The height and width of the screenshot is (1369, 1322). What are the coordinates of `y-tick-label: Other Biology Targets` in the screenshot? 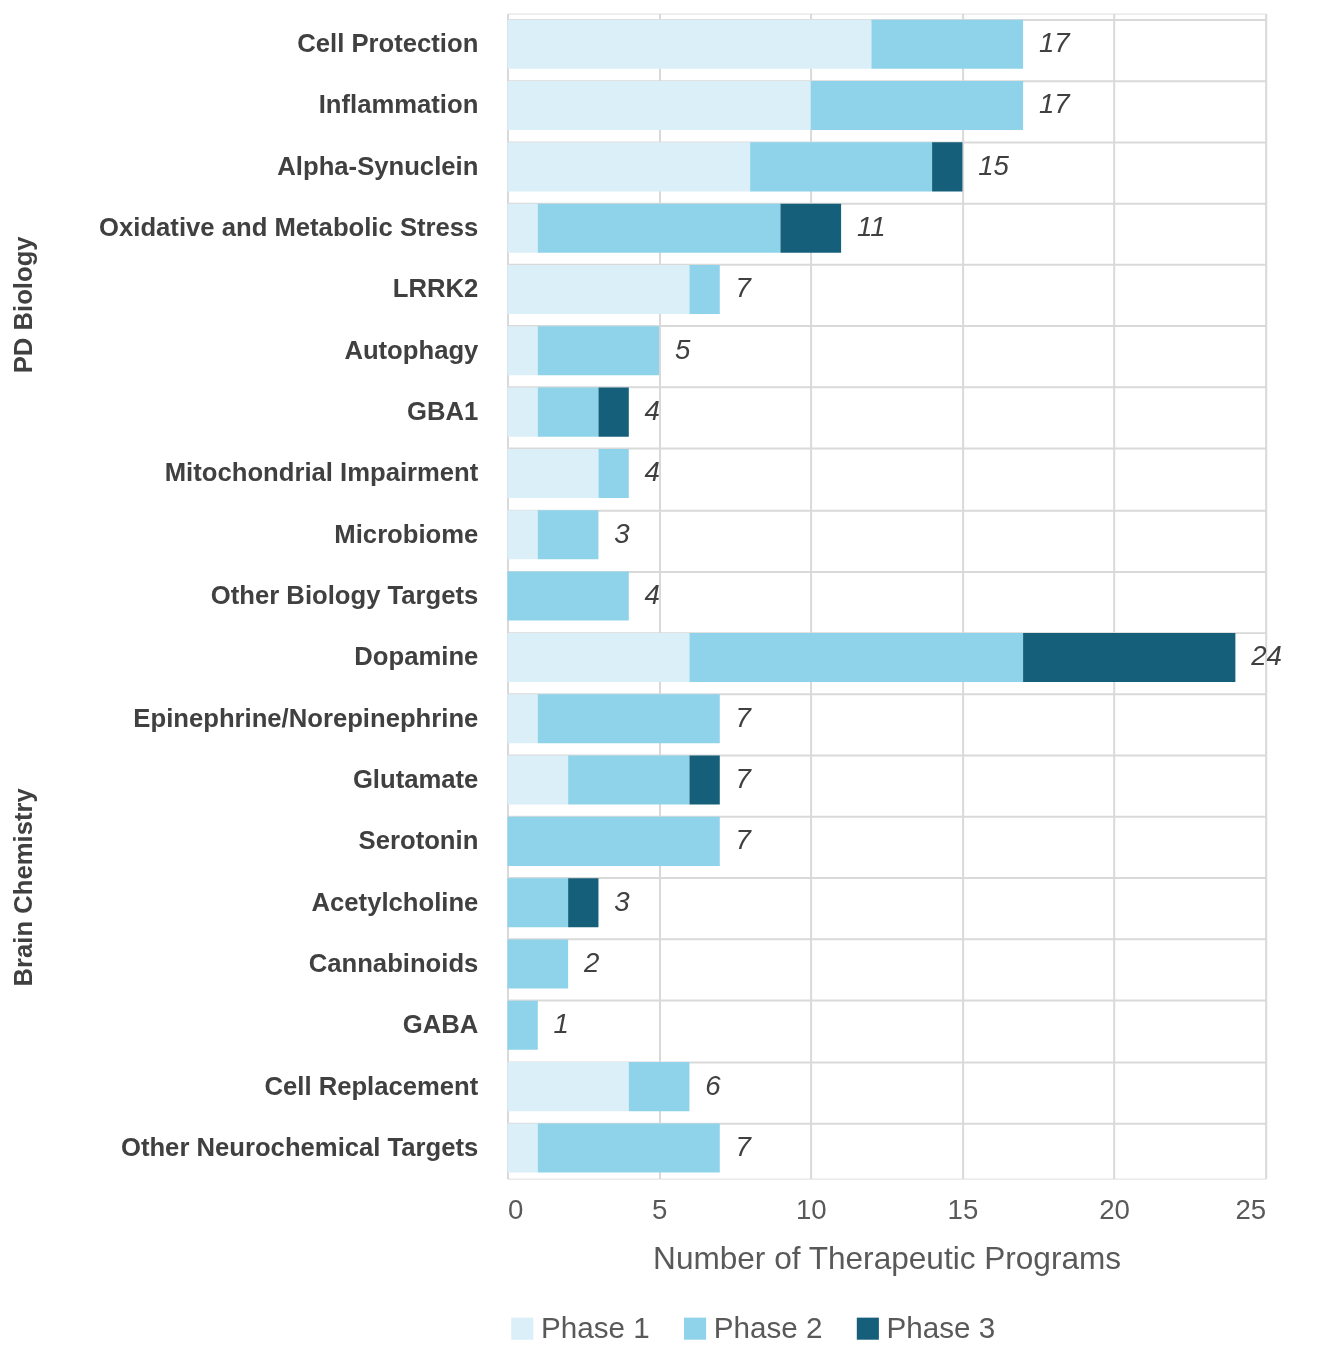 It's located at (344, 594).